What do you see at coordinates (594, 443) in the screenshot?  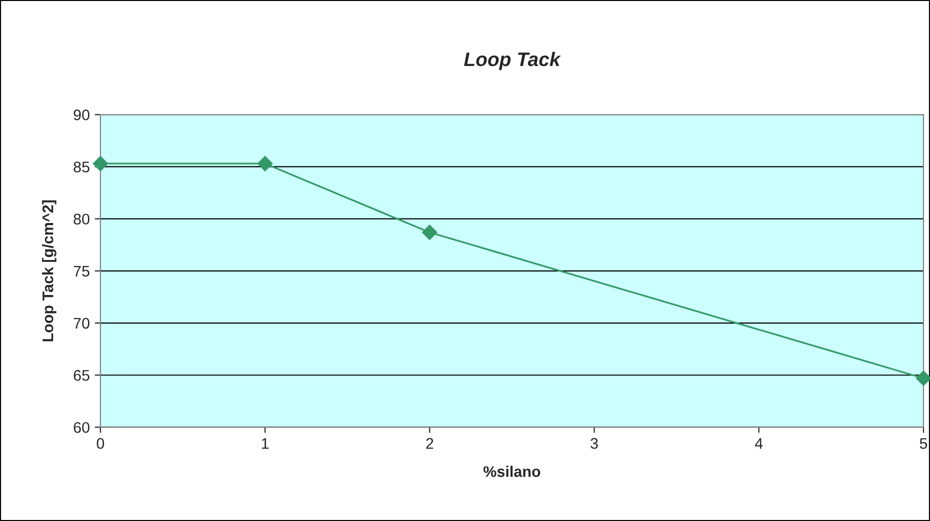 I see `x-tick-label: 3` at bounding box center [594, 443].